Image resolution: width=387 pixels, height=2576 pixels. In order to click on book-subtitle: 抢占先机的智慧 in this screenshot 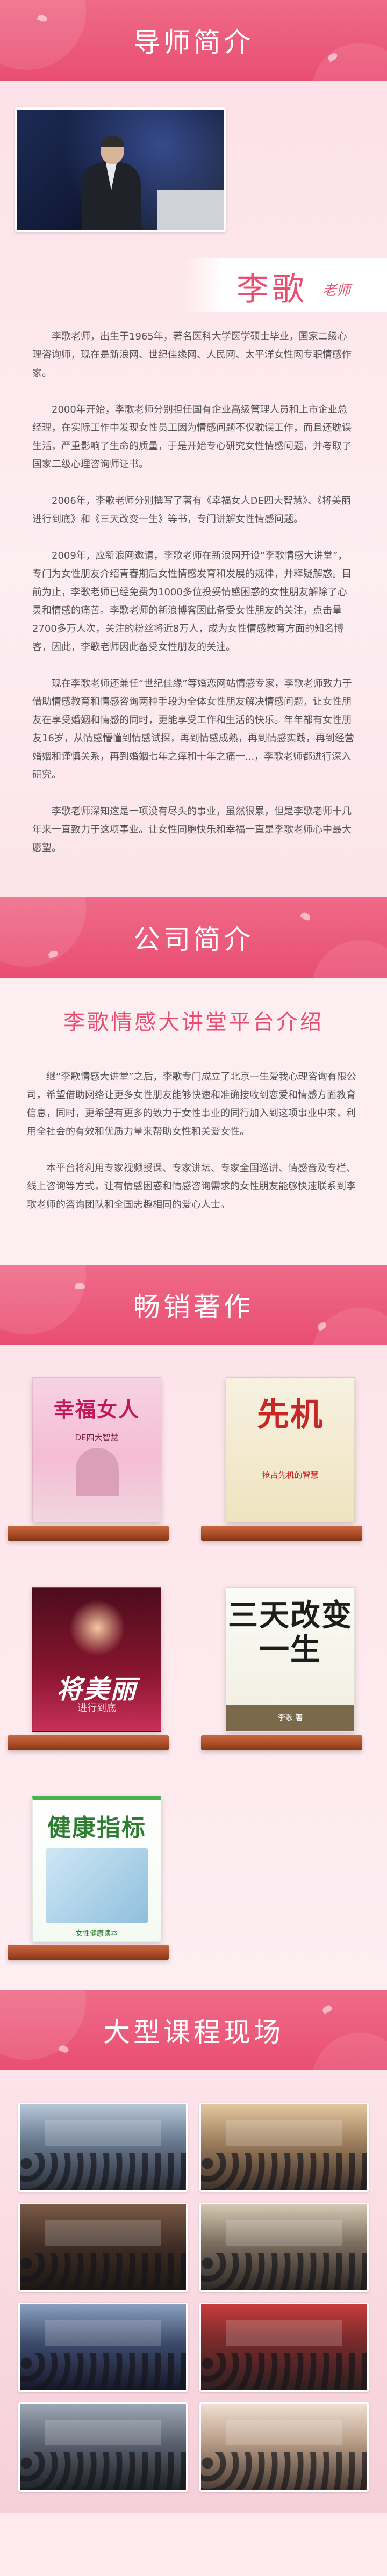, I will do `click(290, 1475)`.